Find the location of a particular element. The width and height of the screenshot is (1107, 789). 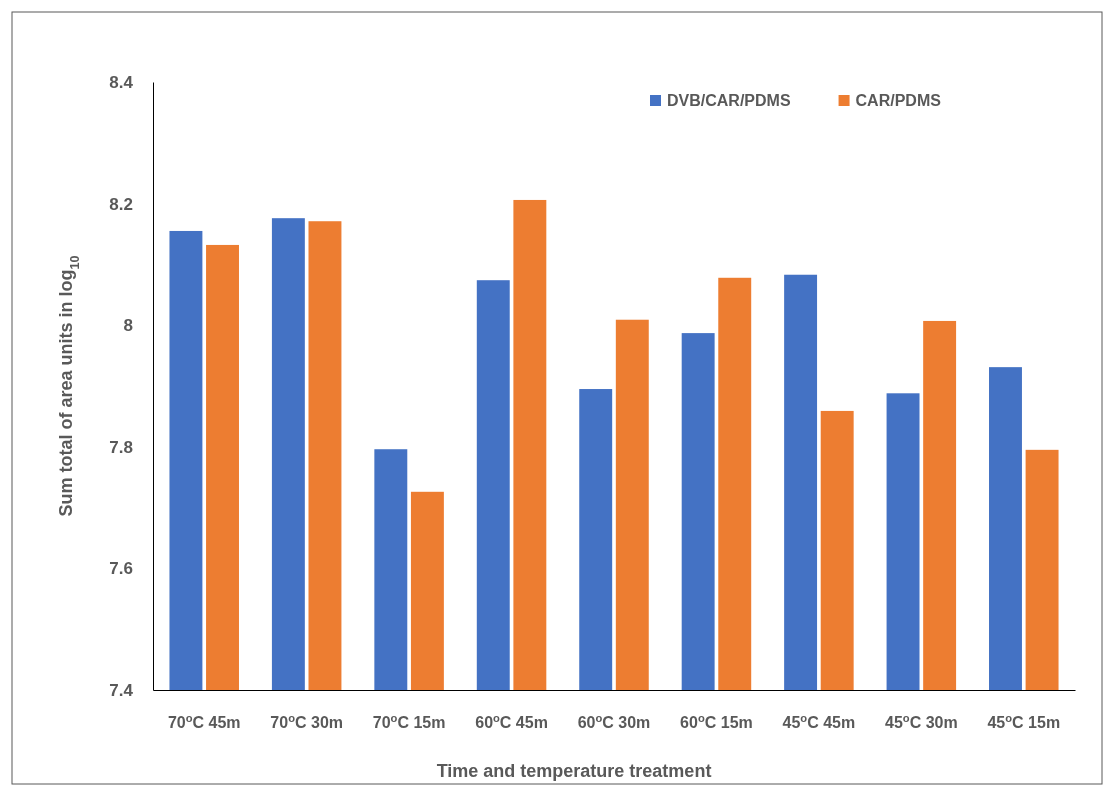

y-tick-label: 7.6 is located at coordinates (121, 569).